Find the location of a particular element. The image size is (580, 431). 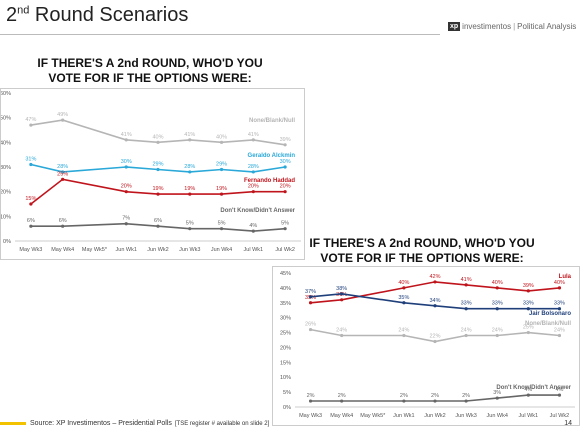

chart1-data-label: 19% is located at coordinates (221, 189).